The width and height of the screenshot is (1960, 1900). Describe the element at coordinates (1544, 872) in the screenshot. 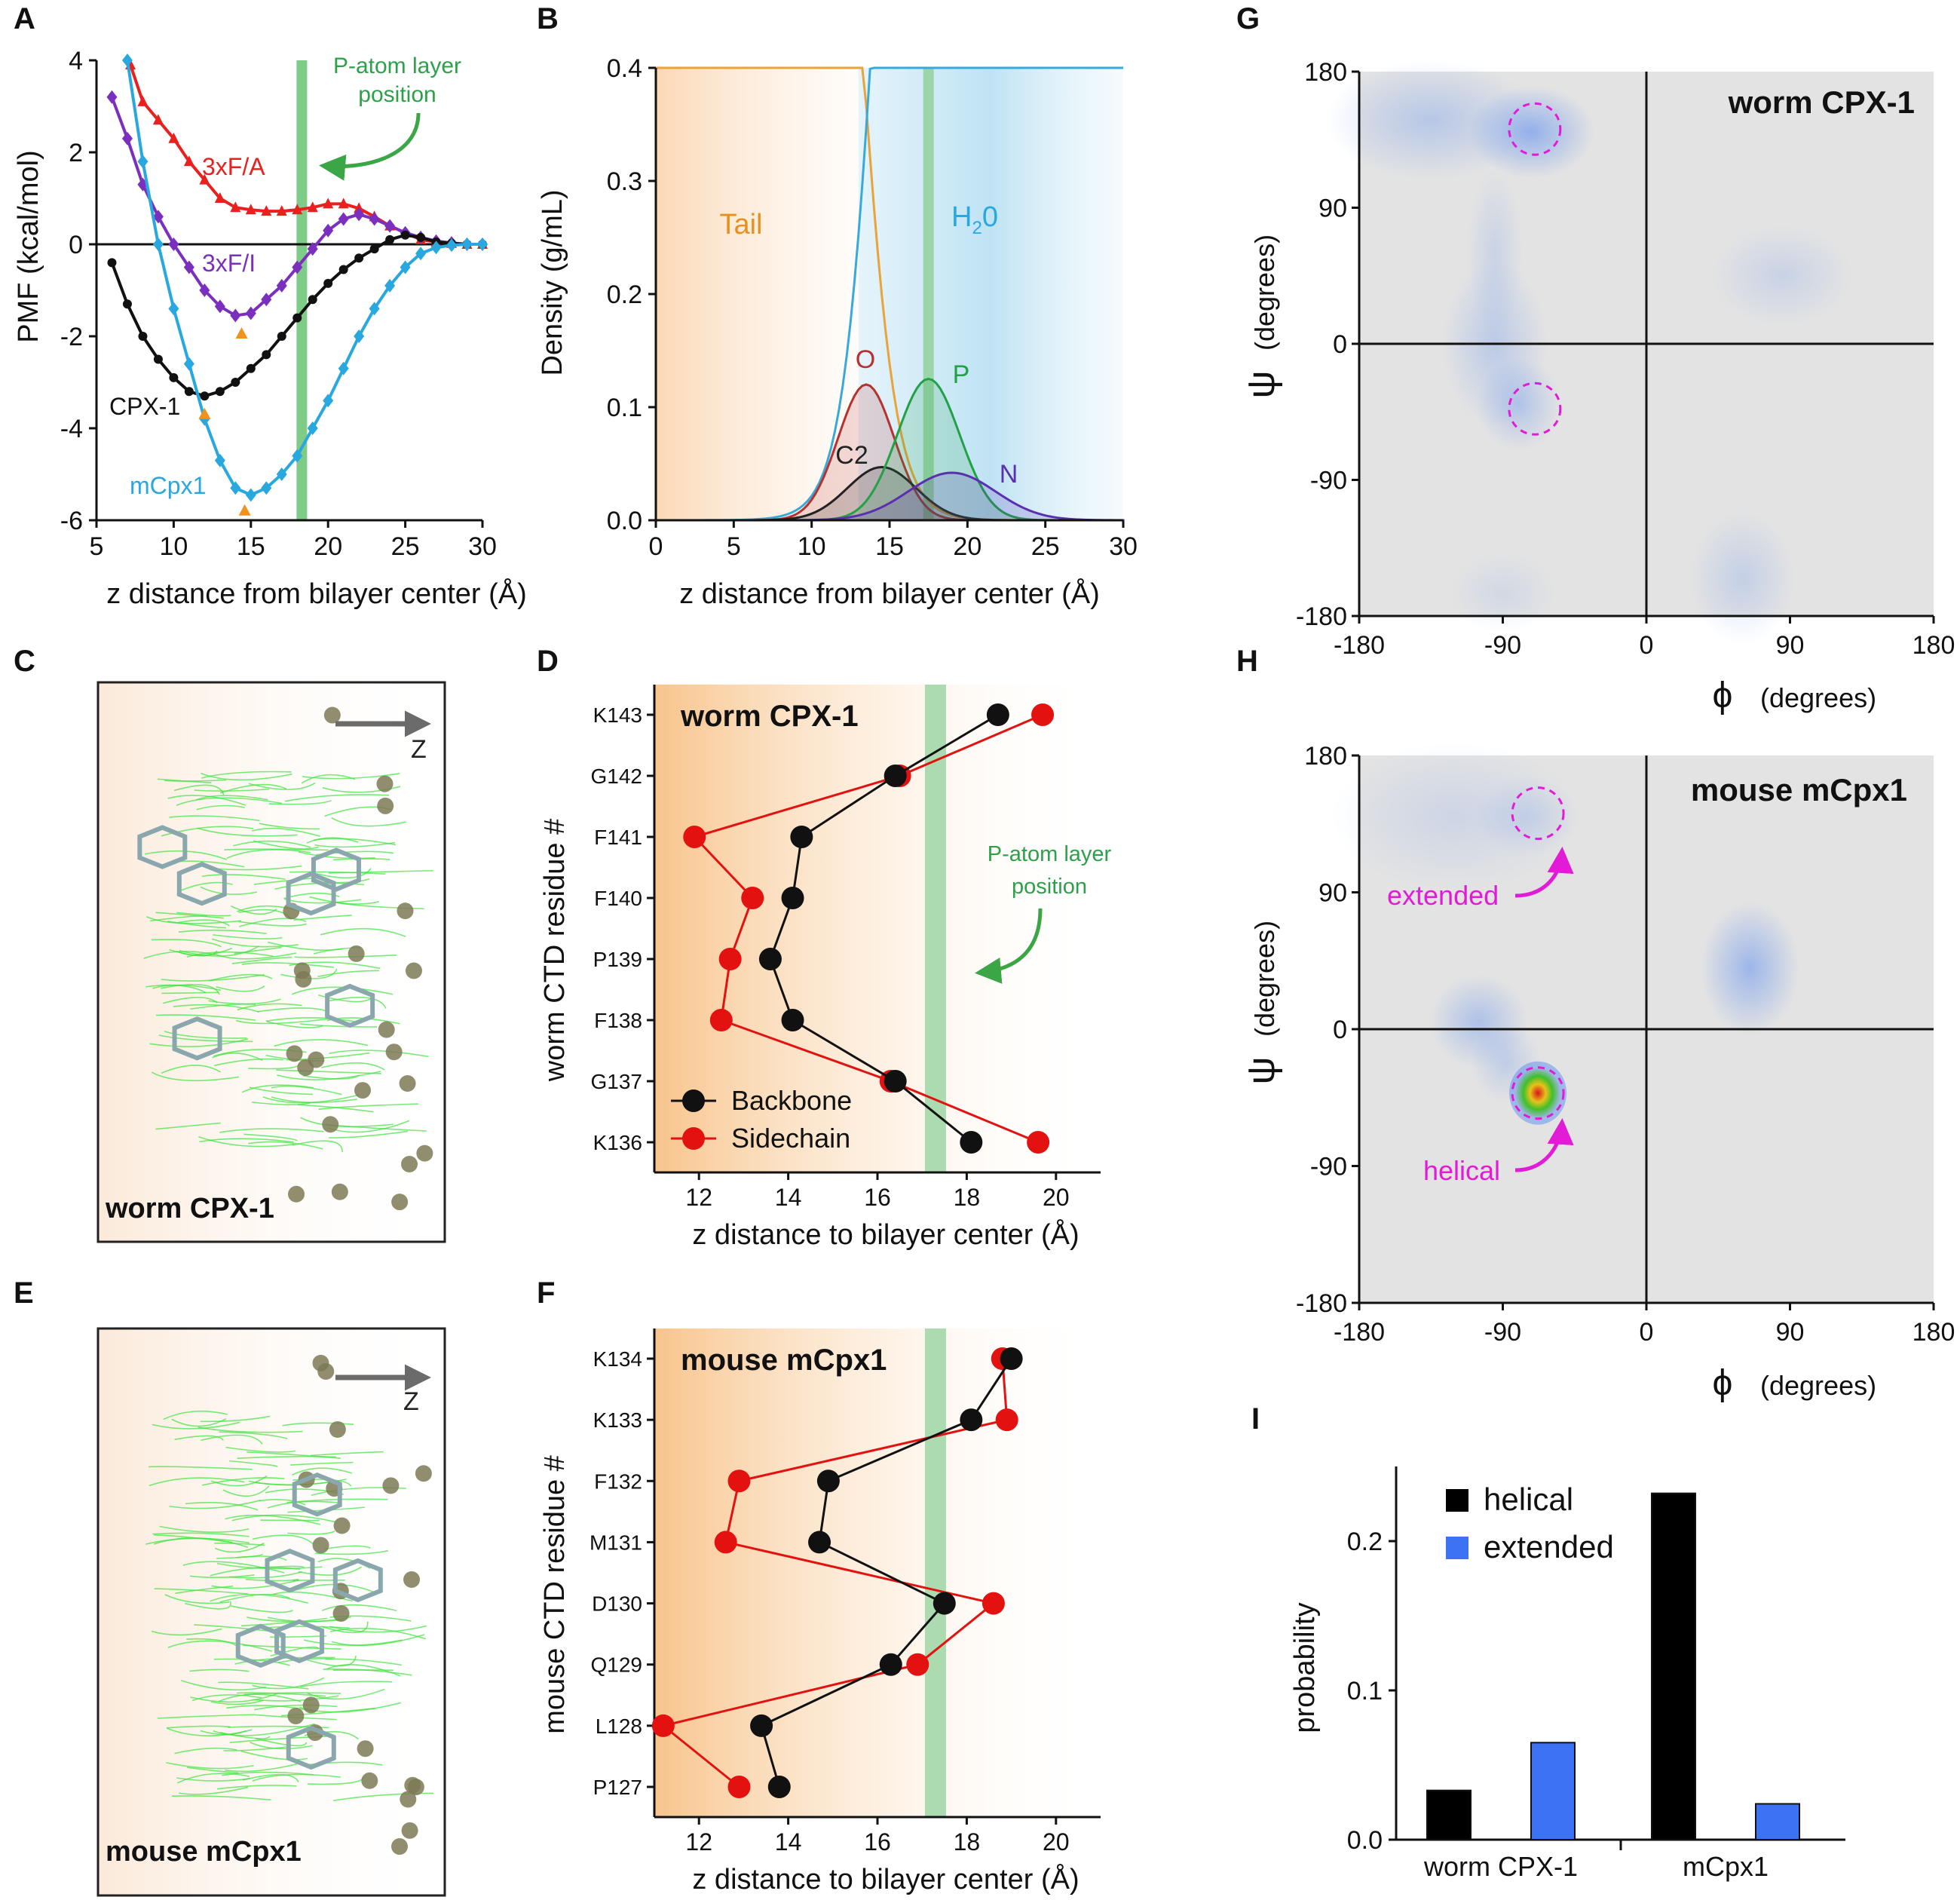

I see `panel-h-extended-arrow` at that location.